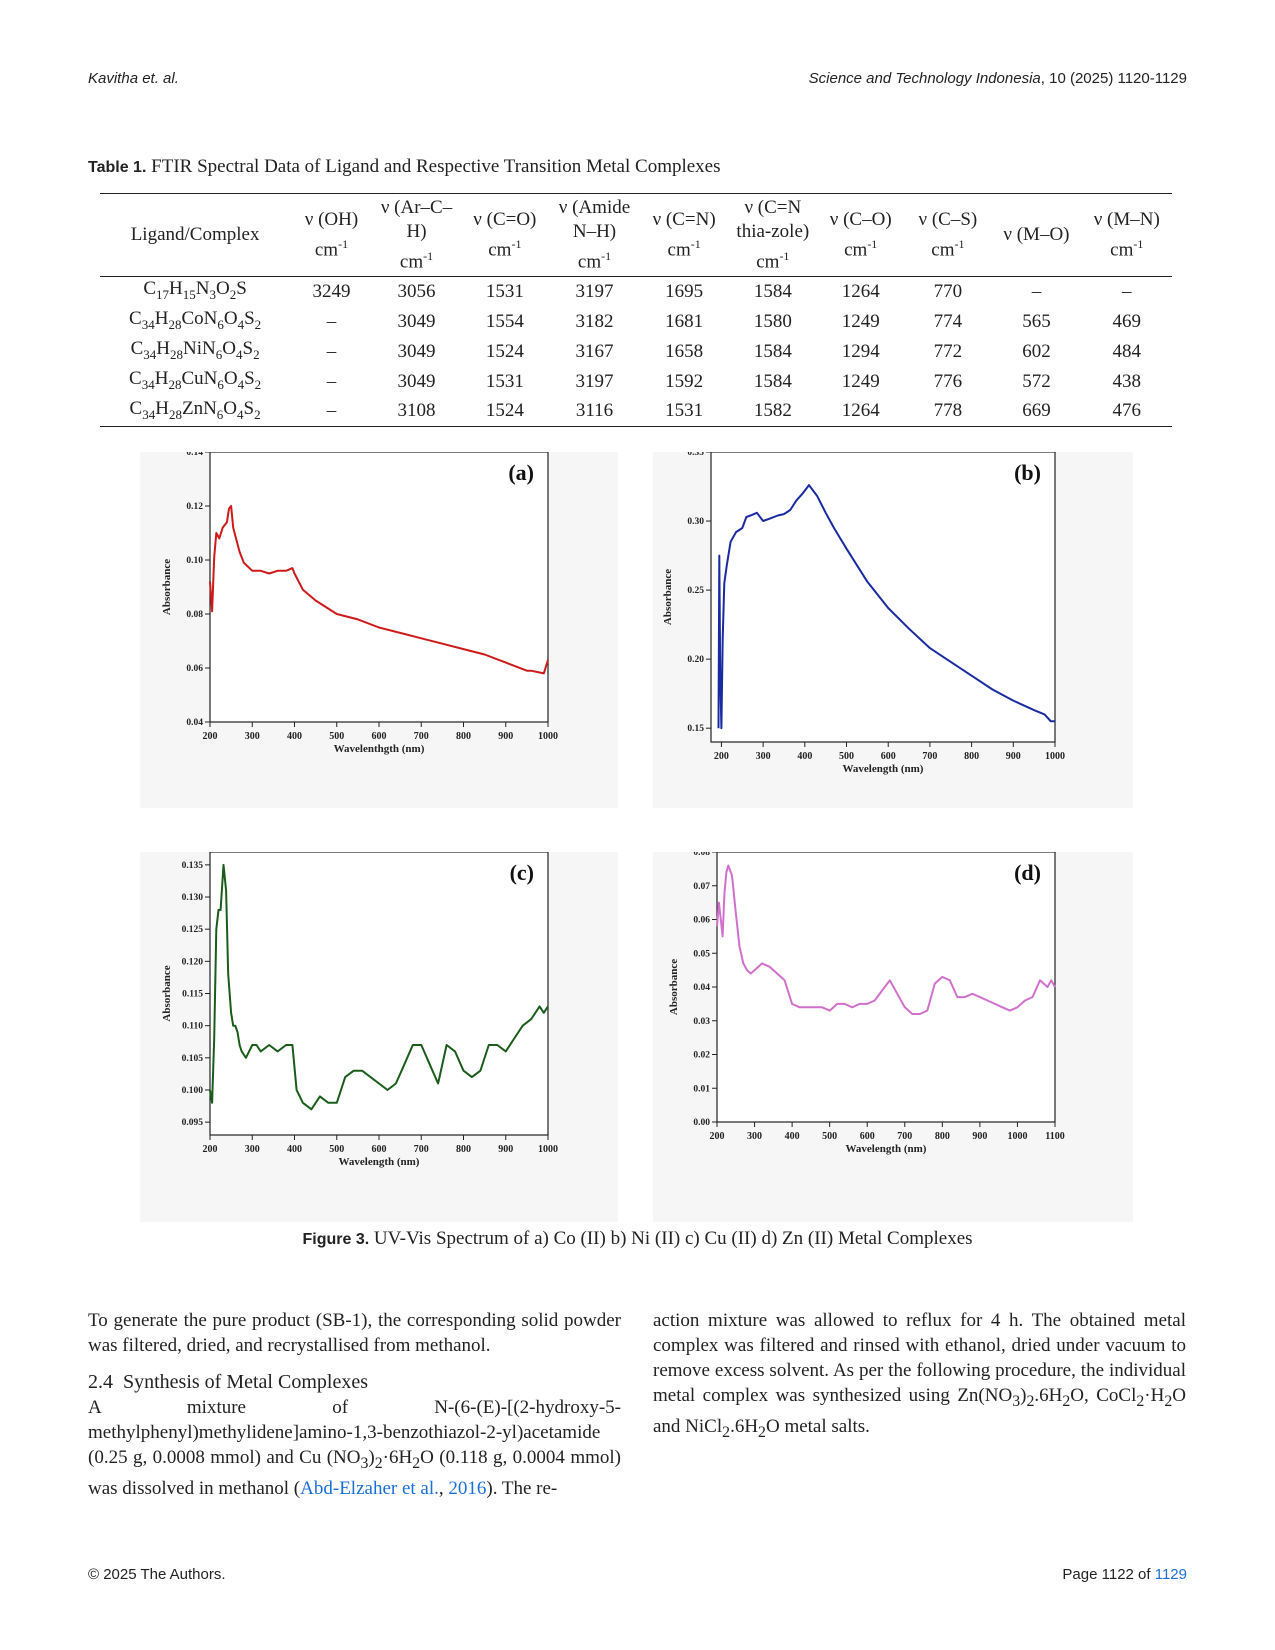 Image resolution: width=1275 pixels, height=1650 pixels. I want to click on table-cell: 778, so click(948, 411).